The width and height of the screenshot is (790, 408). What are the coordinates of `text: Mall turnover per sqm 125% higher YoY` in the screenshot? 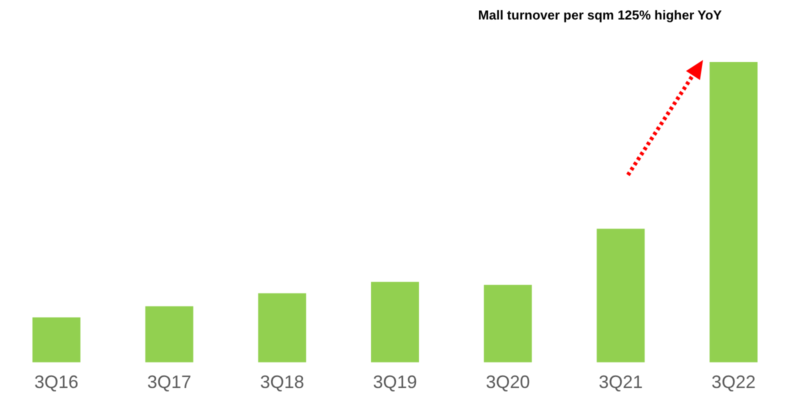 It's located at (600, 15).